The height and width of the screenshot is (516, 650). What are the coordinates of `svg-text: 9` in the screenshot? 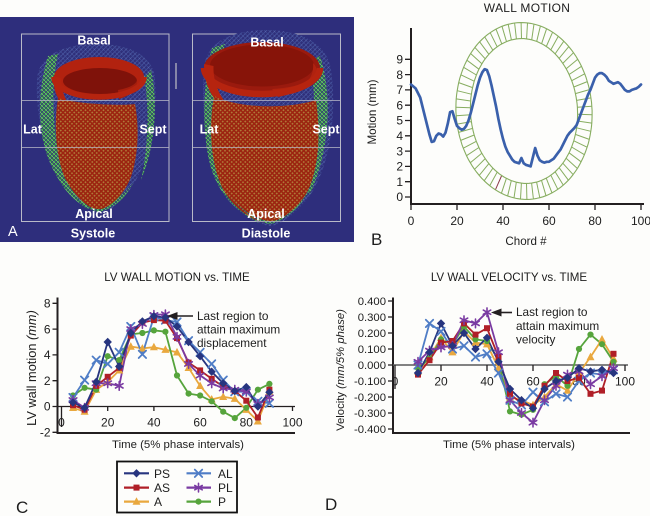 It's located at (399, 60).